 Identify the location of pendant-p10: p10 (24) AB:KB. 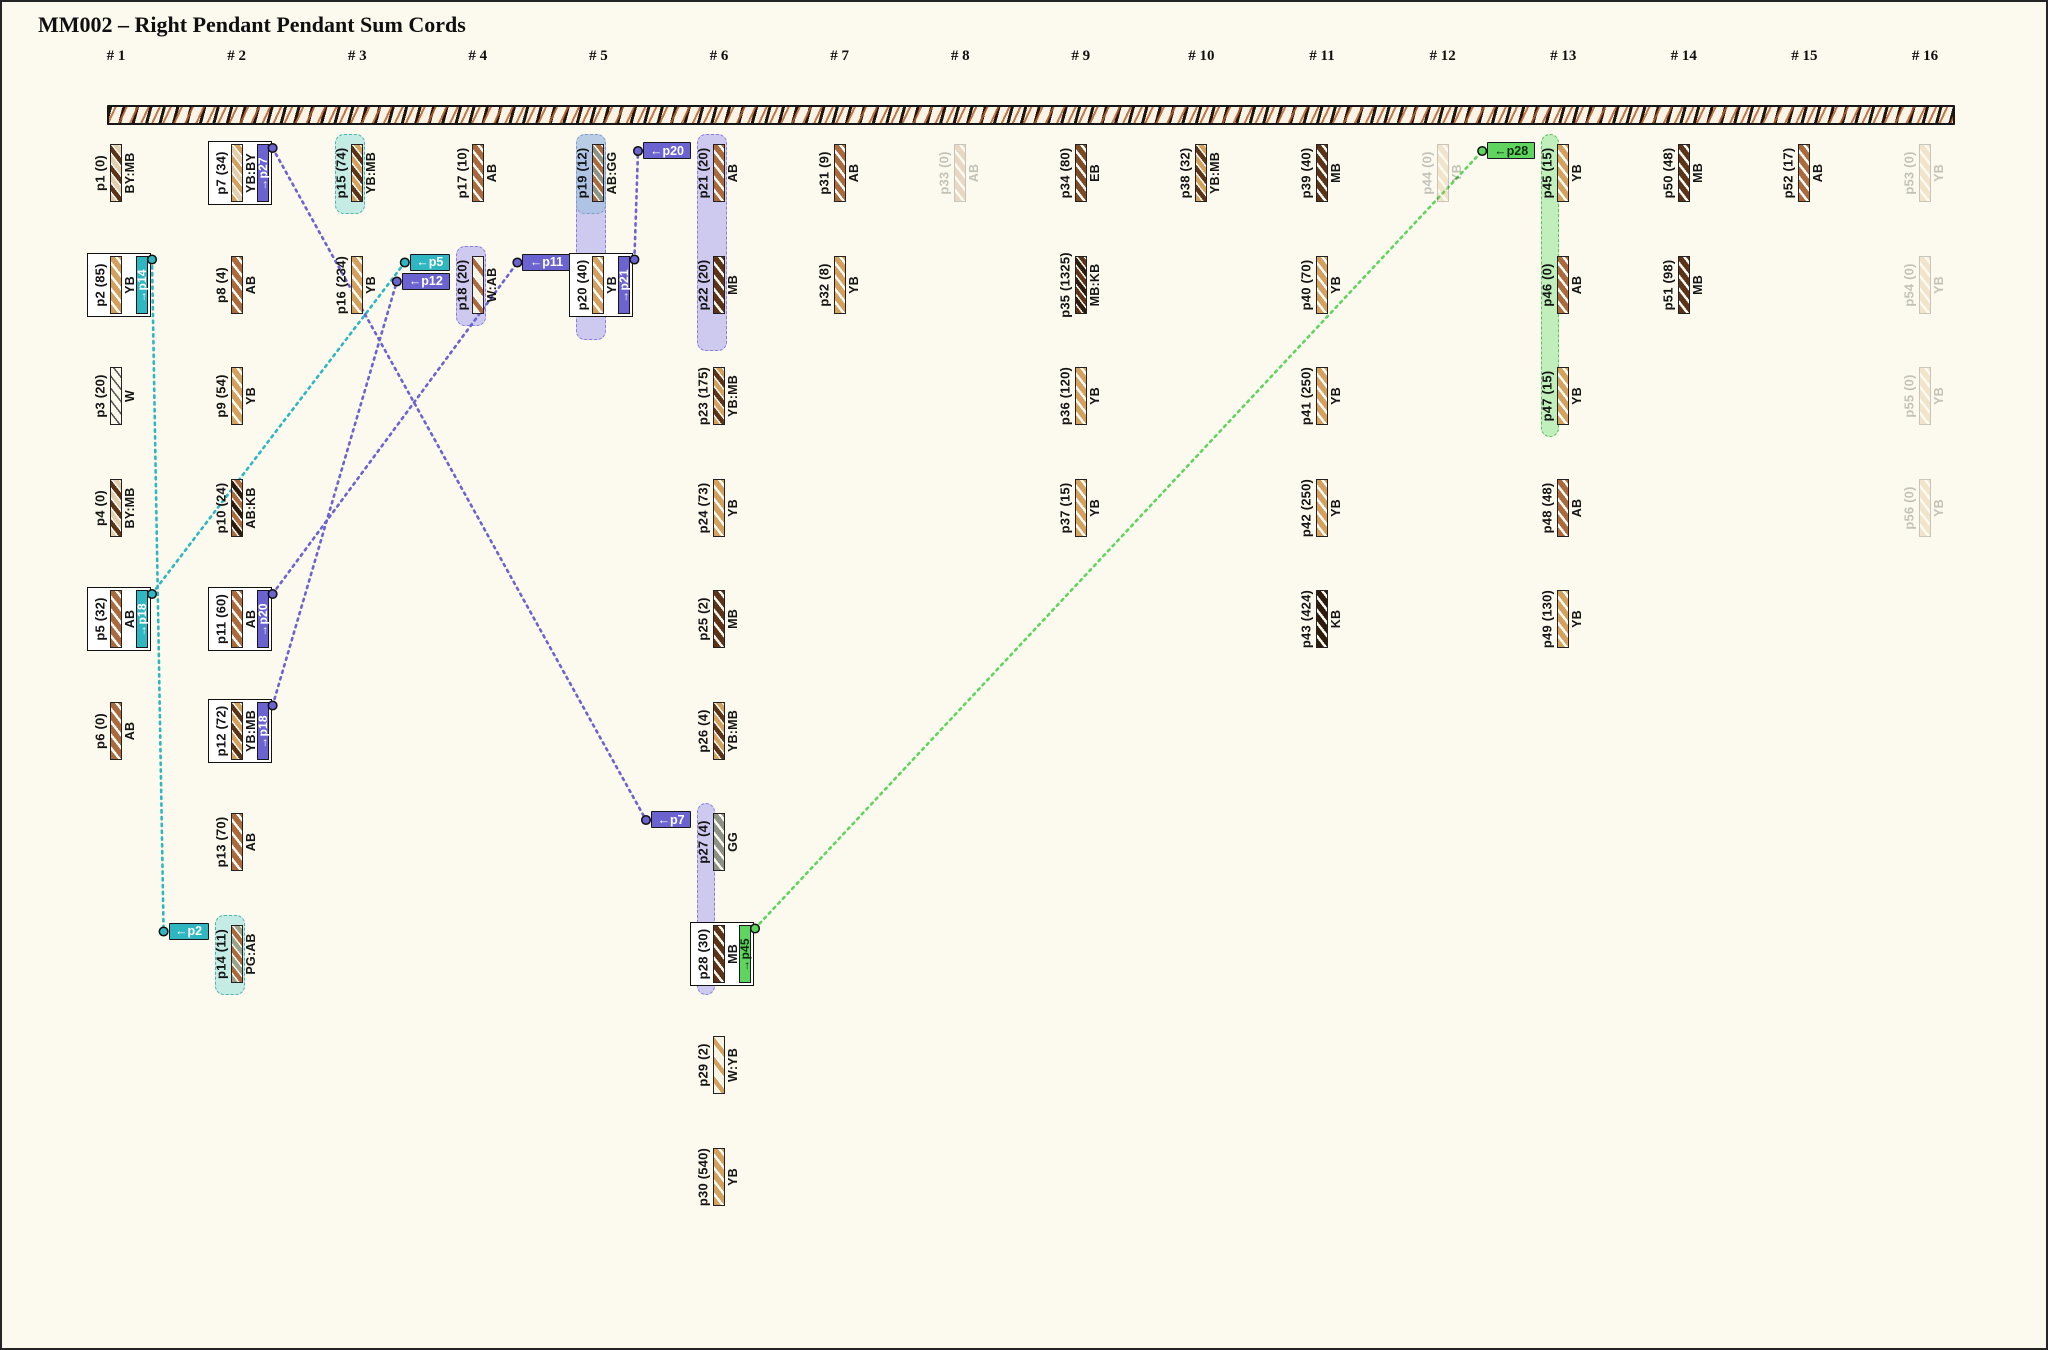
(242, 508).